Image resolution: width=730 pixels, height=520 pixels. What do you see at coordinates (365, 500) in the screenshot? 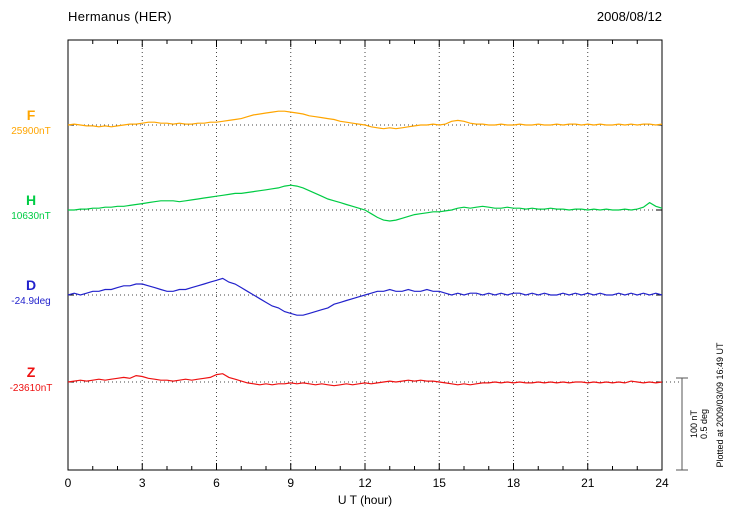
I see `x-axis-label: U T (hour)` at bounding box center [365, 500].